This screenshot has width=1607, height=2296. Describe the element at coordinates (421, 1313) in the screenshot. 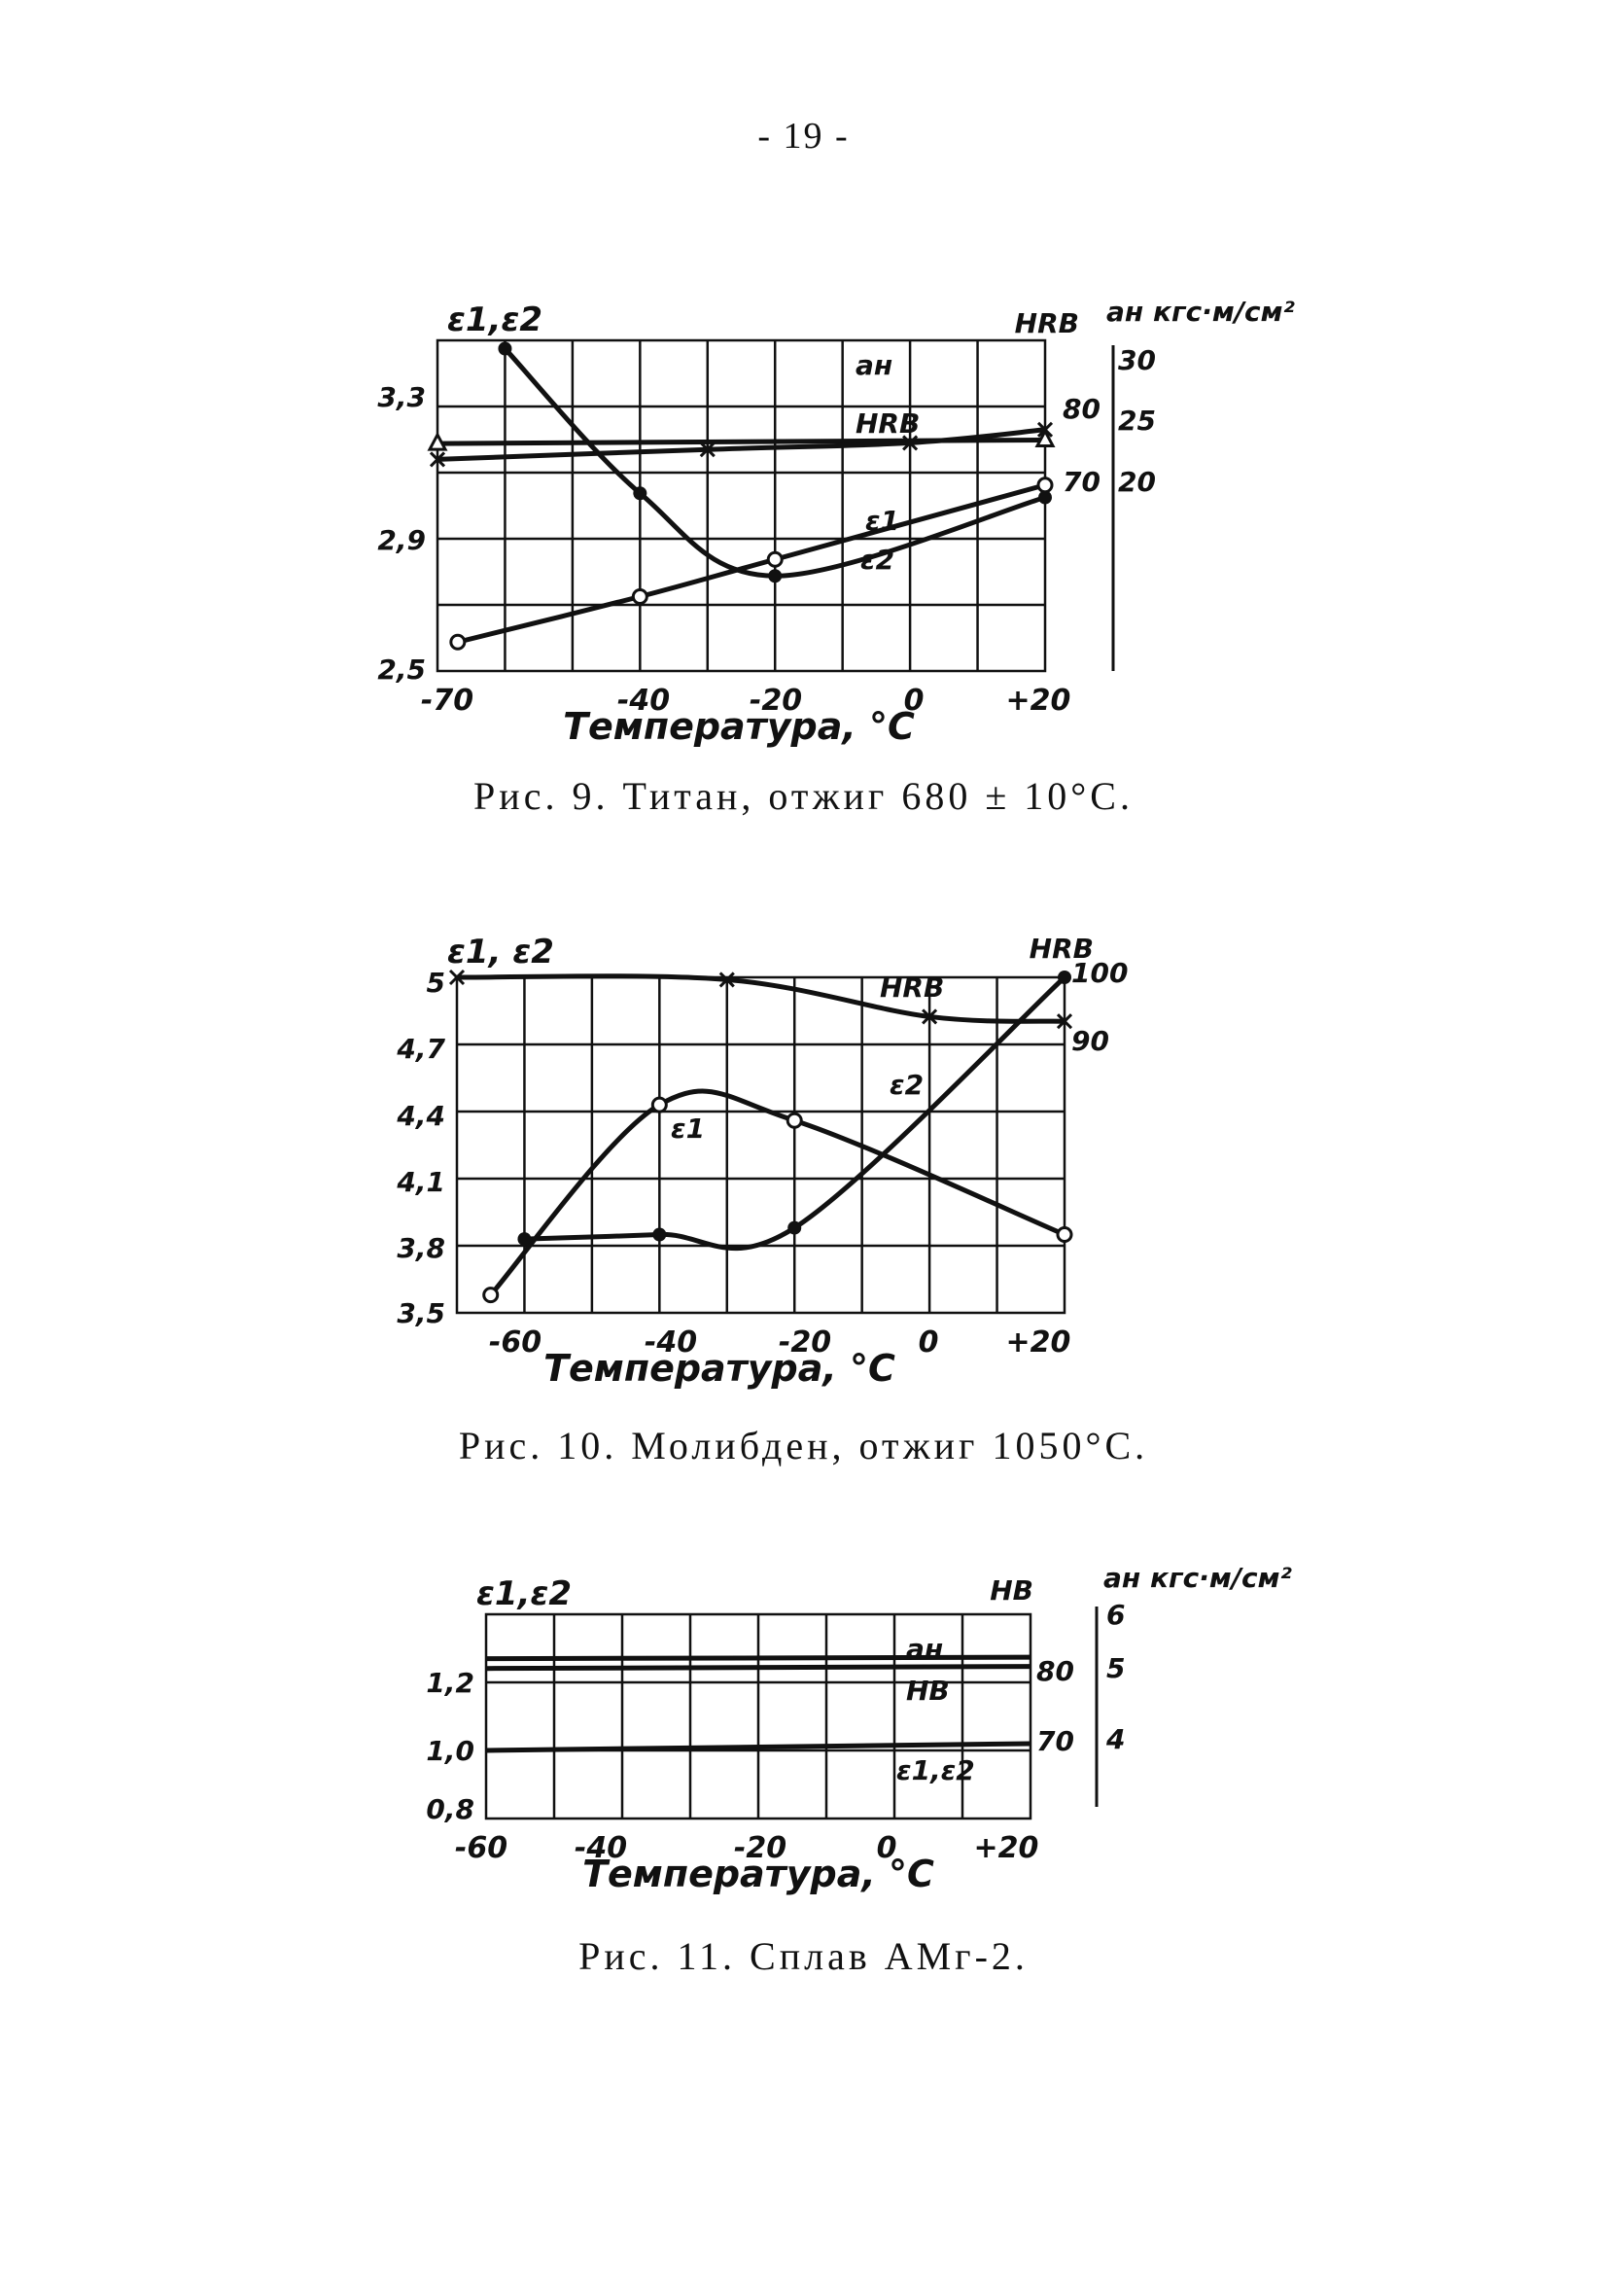

I see `y-tick-label: 3,5` at that location.